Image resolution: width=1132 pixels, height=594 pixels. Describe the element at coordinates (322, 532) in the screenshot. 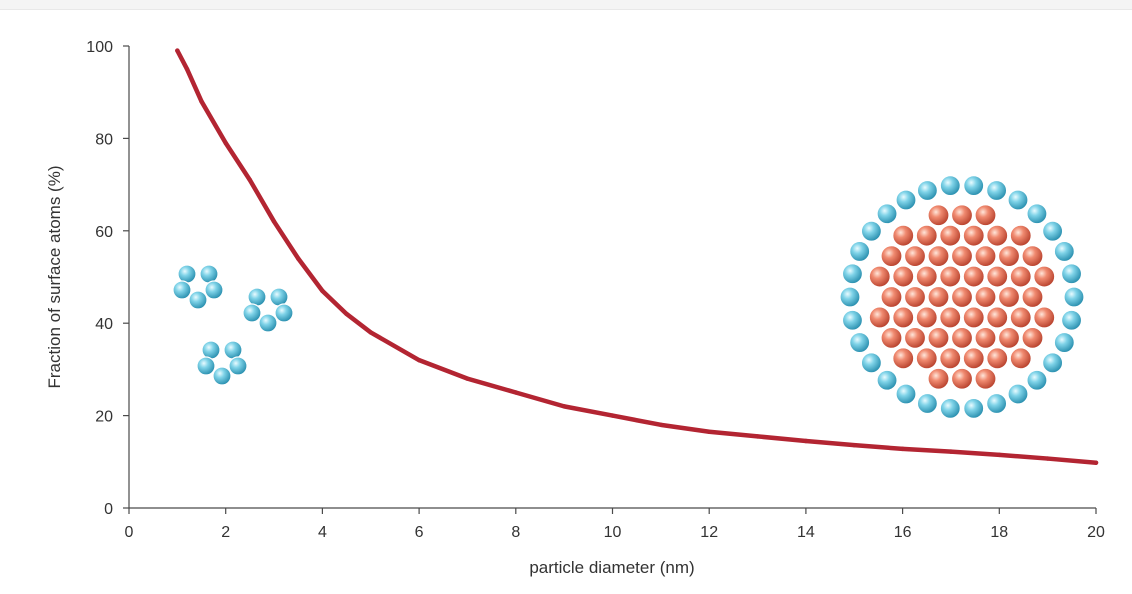

I see `x-tick-label: 4` at that location.